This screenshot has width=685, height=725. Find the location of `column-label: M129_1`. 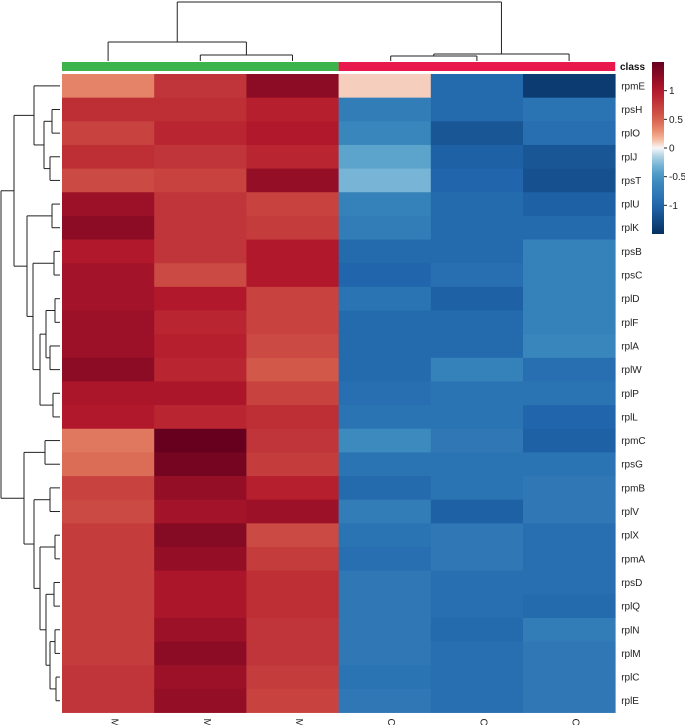

column-label: M129_1 is located at coordinates (114, 722).